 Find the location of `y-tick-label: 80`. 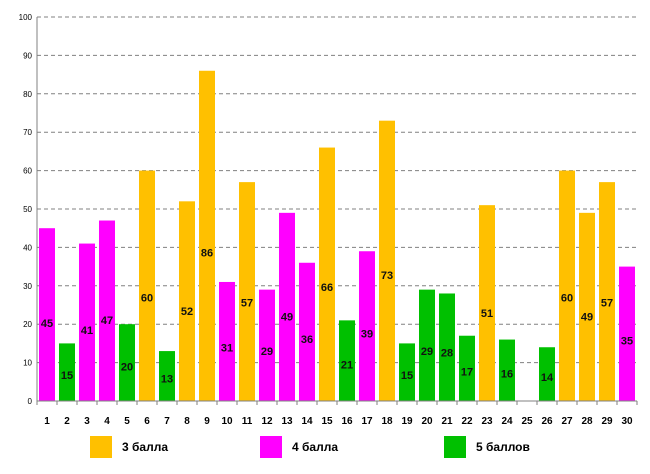

y-tick-label: 80 is located at coordinates (27, 94).